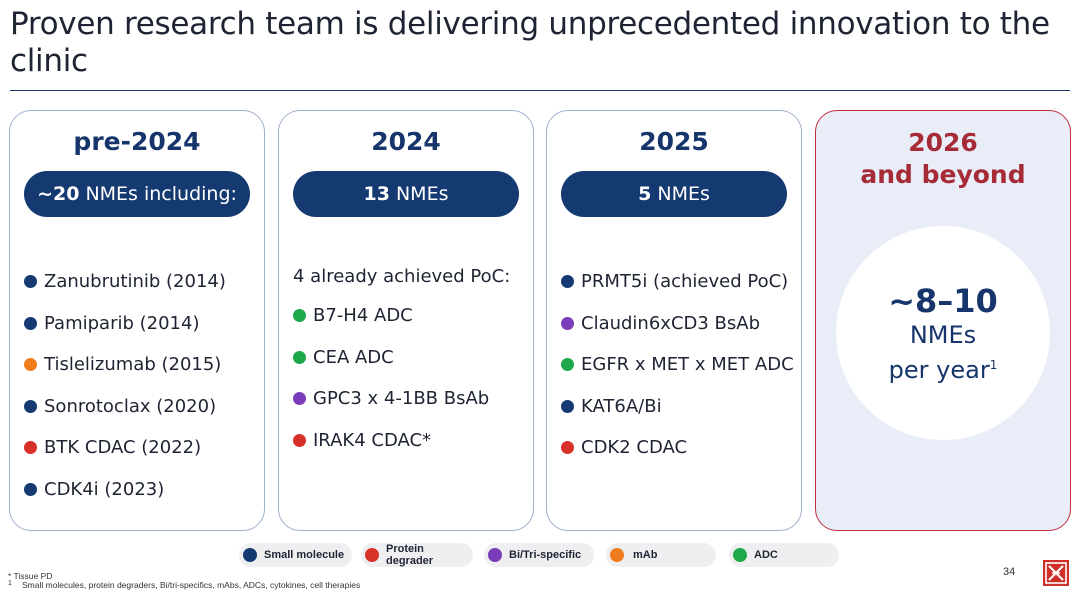  Describe the element at coordinates (137, 141) in the screenshot. I see `card-heading: pre-2024` at that location.